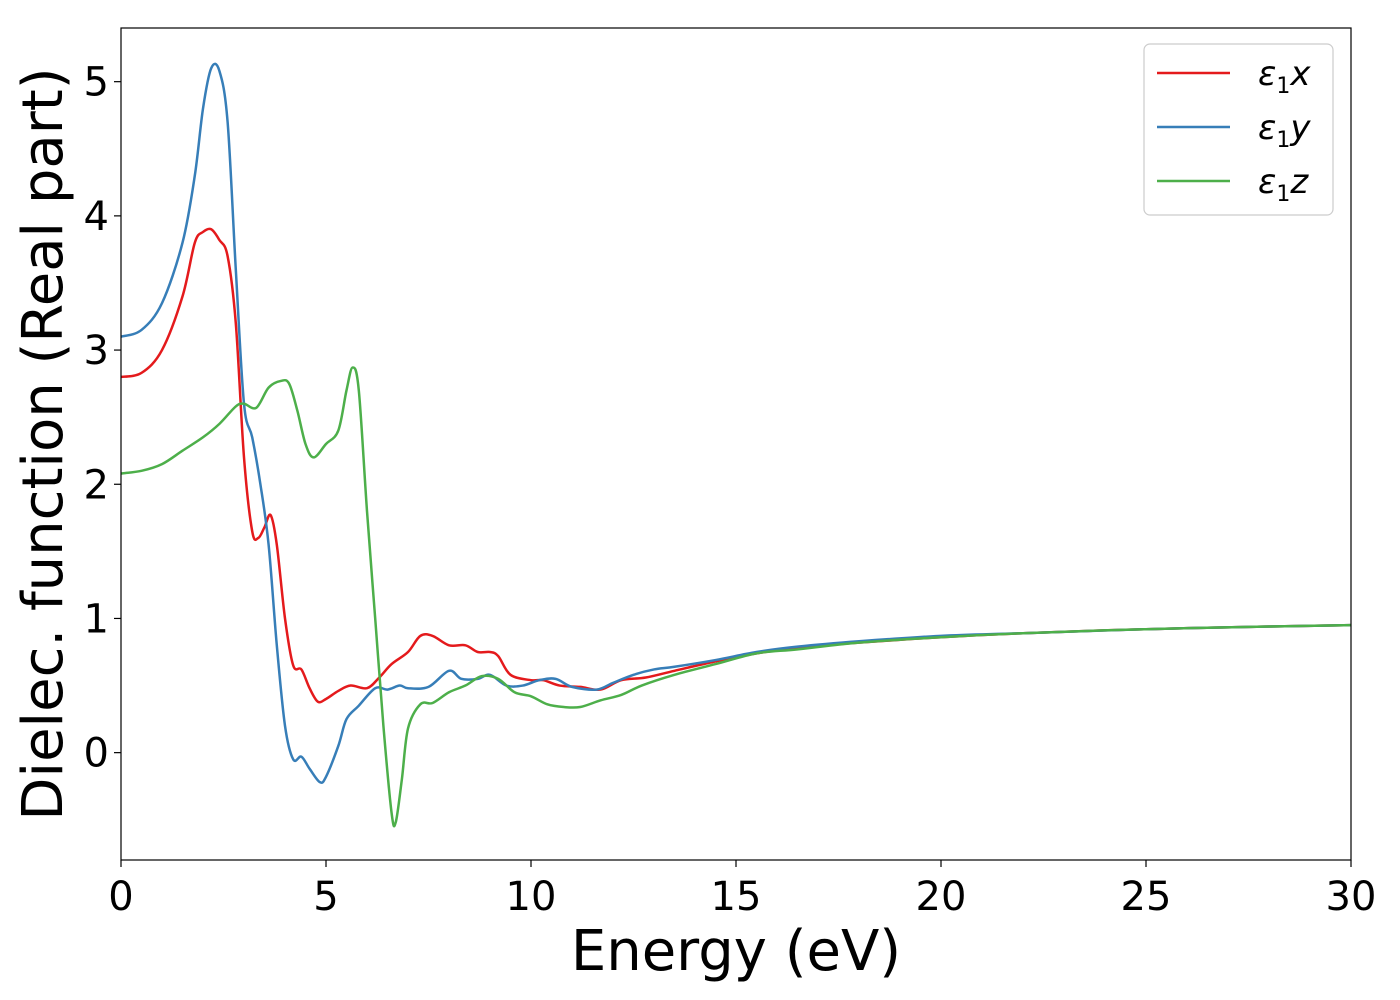 This screenshot has height=1000, width=1400. I want to click on legend-label-x: ε1x, so click(1284, 76).